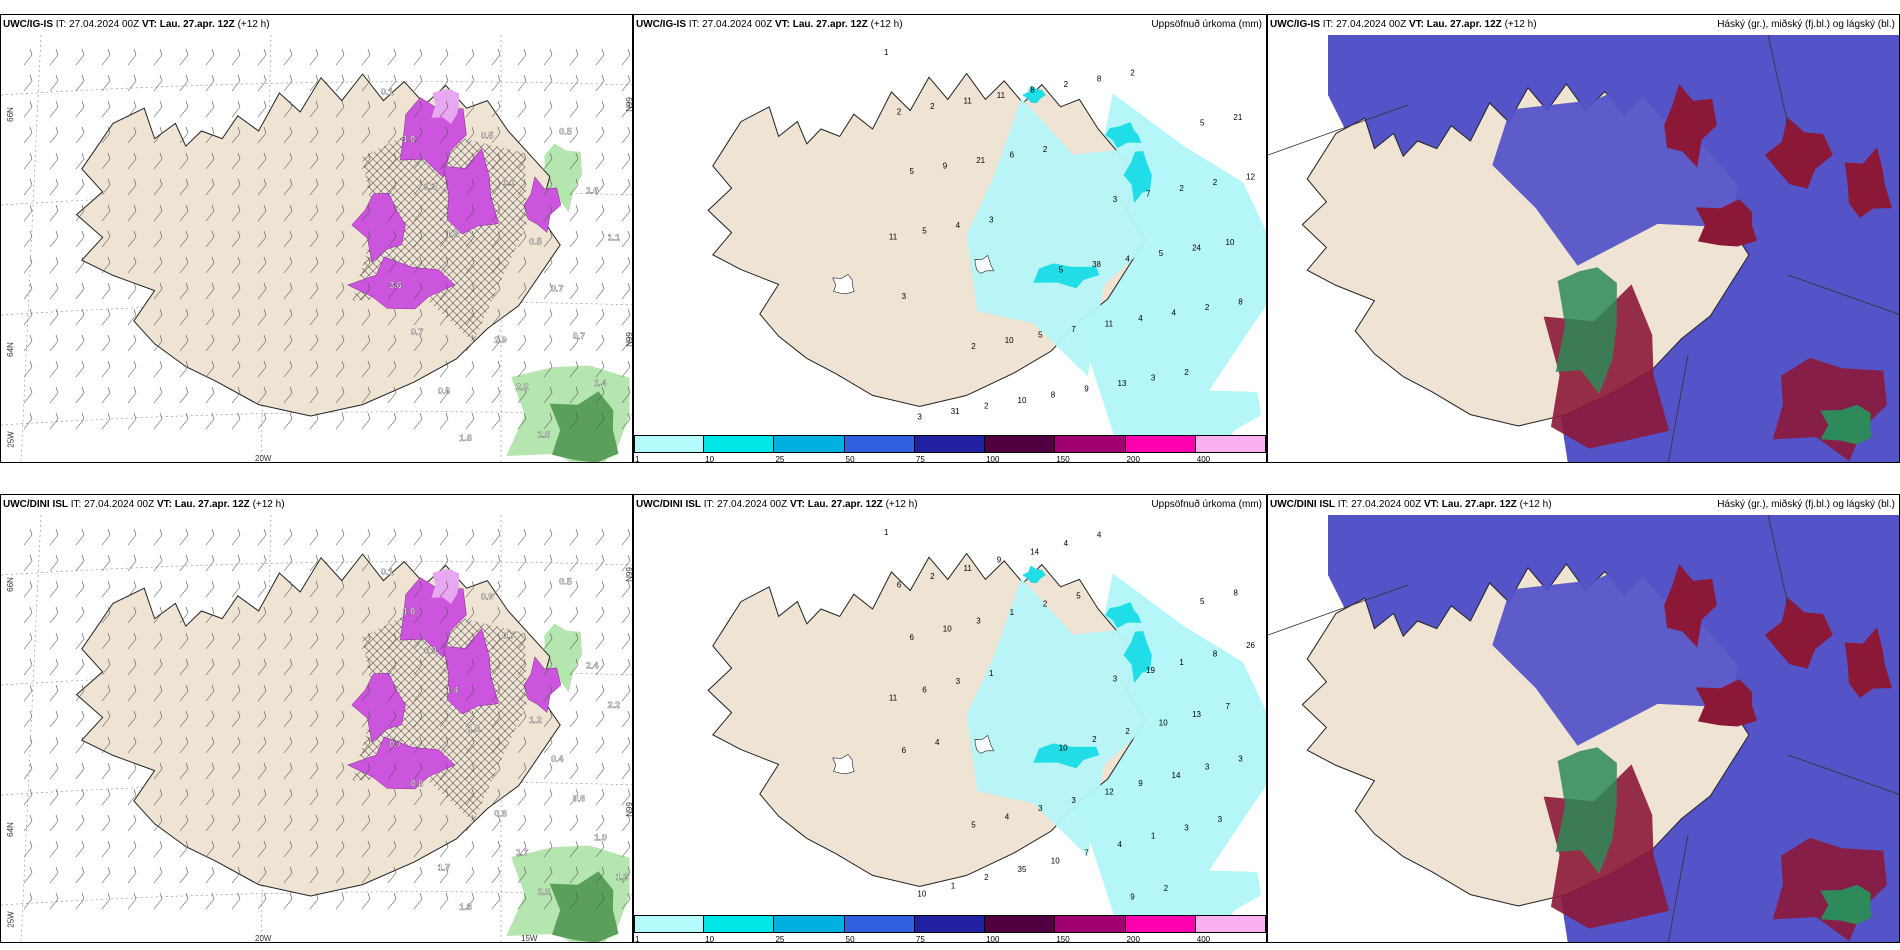  What do you see at coordinates (592, 190) in the screenshot?
I see `wind-value-label: 1.6` at bounding box center [592, 190].